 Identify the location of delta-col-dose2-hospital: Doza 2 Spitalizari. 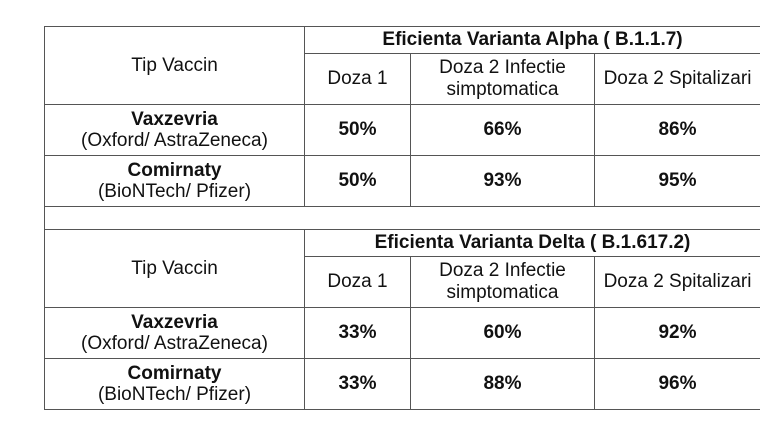
(676, 282).